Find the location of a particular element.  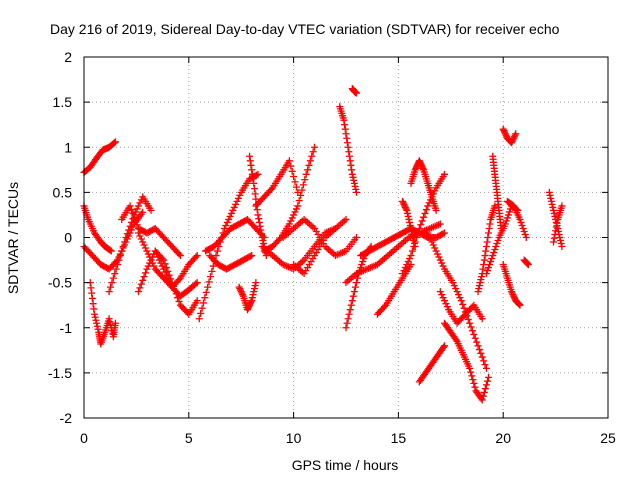

y-tick-label: 1.5 is located at coordinates (63, 102).